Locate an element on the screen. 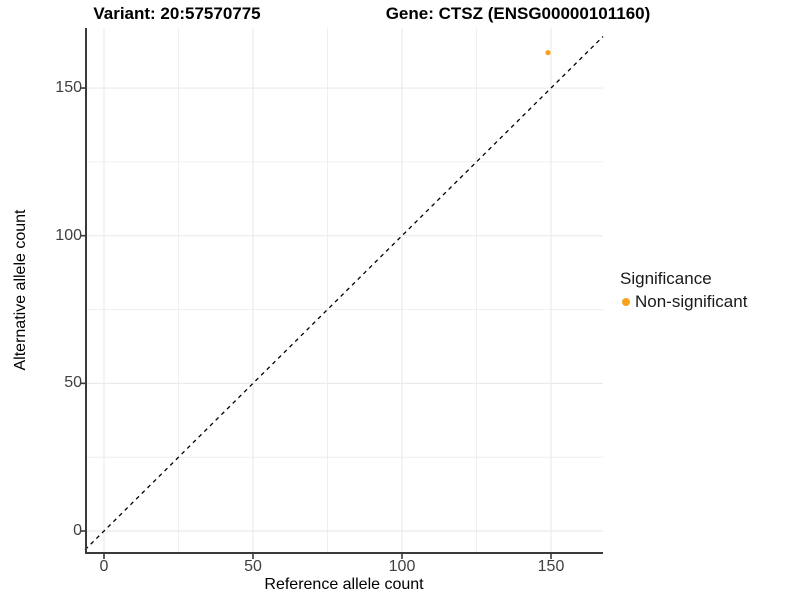 The height and width of the screenshot is (600, 800). x-tick-label: 0 is located at coordinates (104, 566).